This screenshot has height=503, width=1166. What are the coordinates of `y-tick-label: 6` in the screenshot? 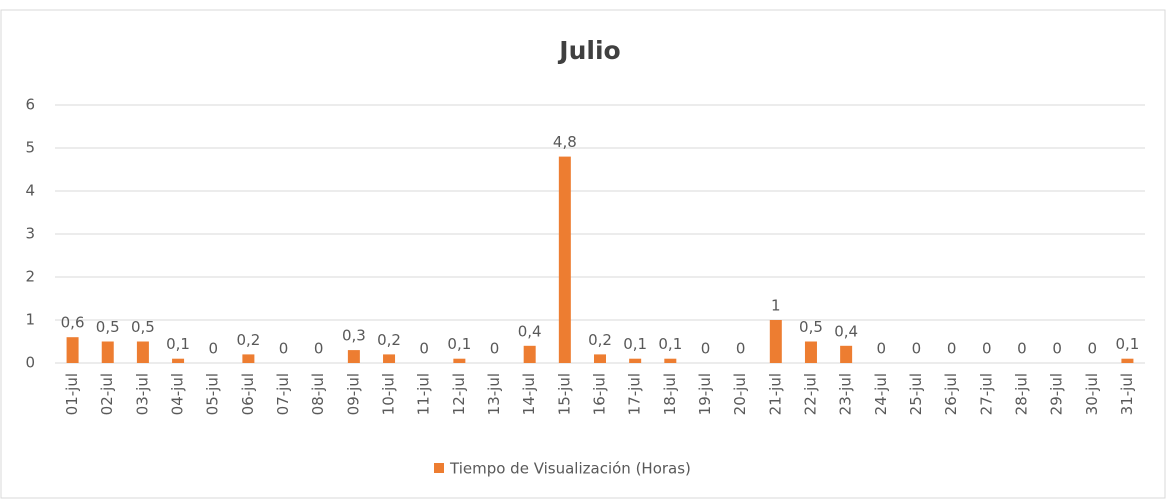 It's located at (30, 105).